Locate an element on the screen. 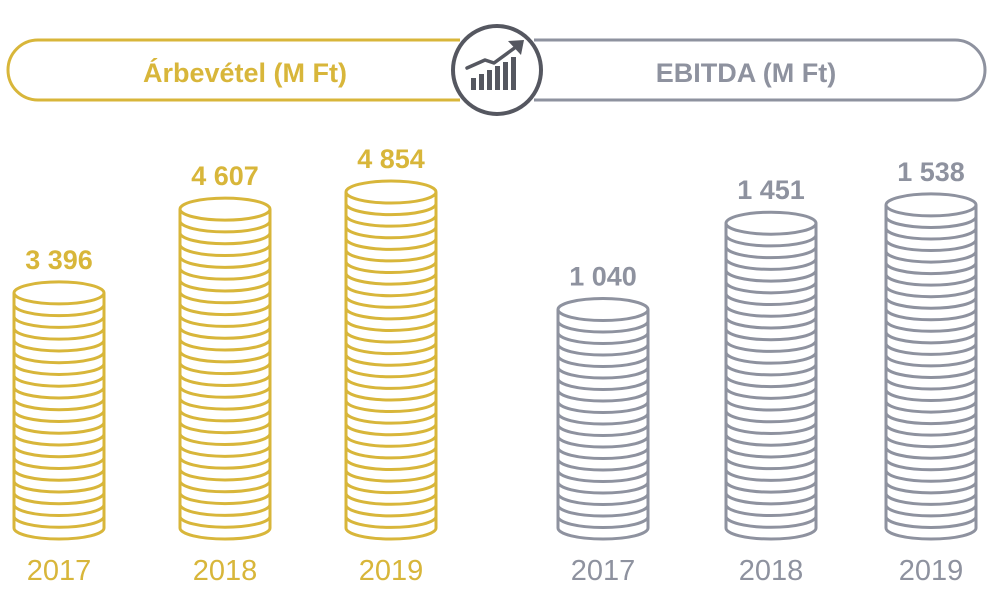 This screenshot has width=993, height=592. year-tick-label: 2019 is located at coordinates (931, 571).